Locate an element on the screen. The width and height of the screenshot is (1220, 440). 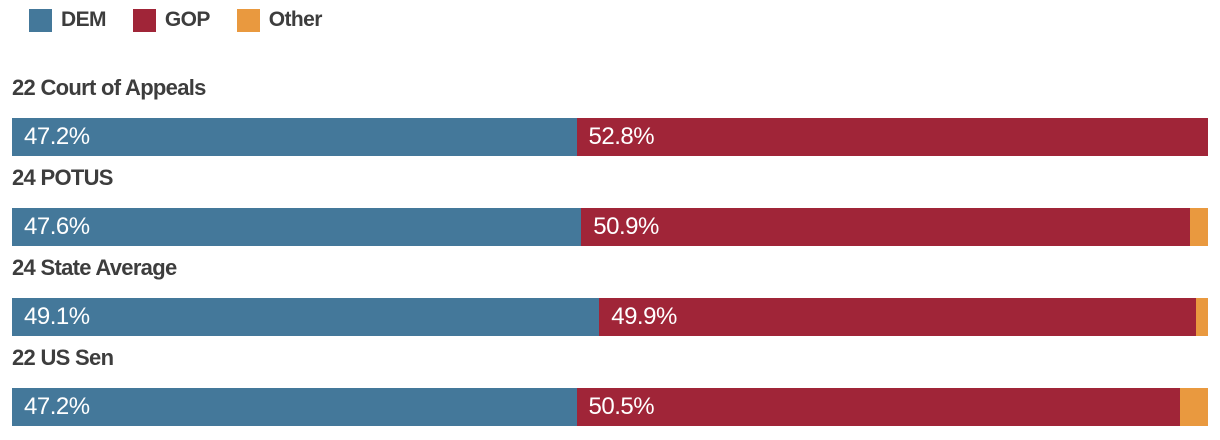
bar-group-heading: 24 State Average is located at coordinates (94, 267).